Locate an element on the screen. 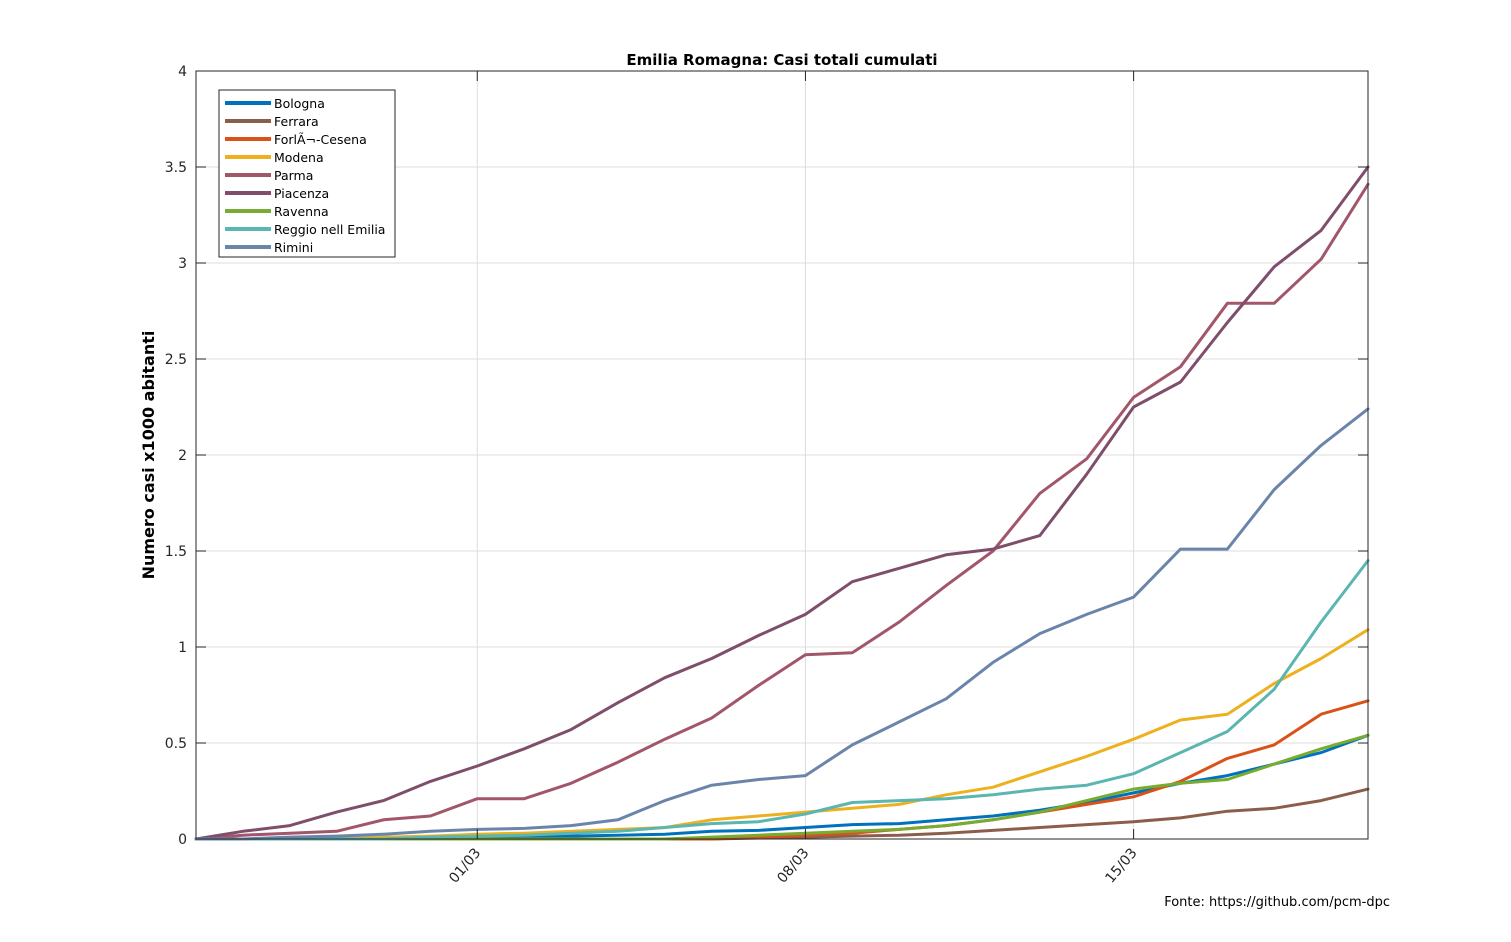  legend-label: Reggio nell Emilia is located at coordinates (329, 229).